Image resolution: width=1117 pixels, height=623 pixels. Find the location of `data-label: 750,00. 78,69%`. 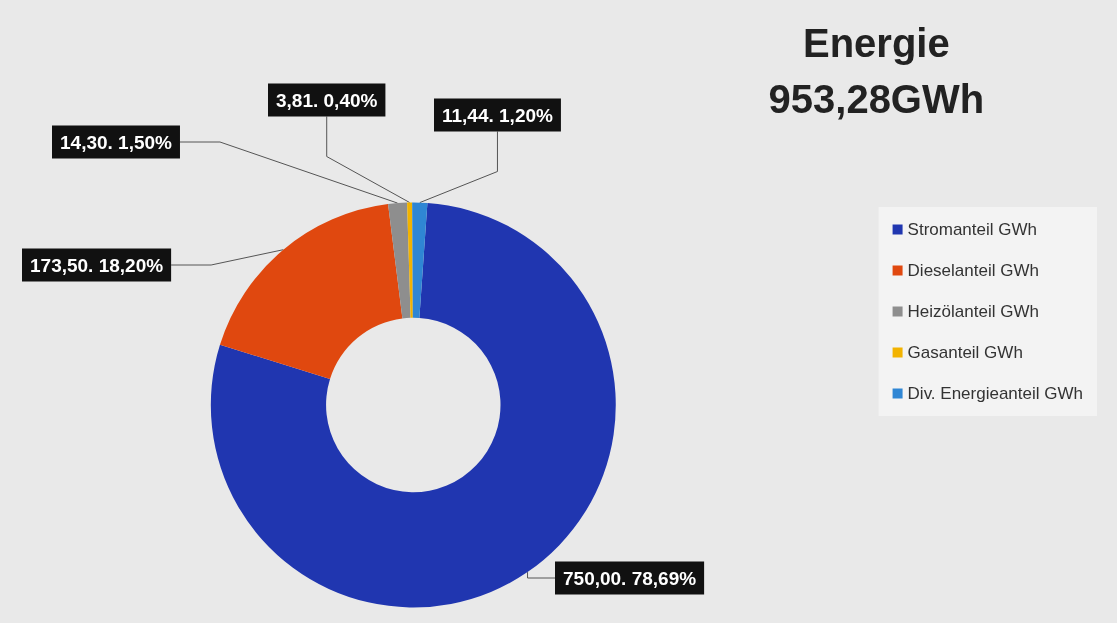

data-label: 750,00. 78,69% is located at coordinates (630, 578).